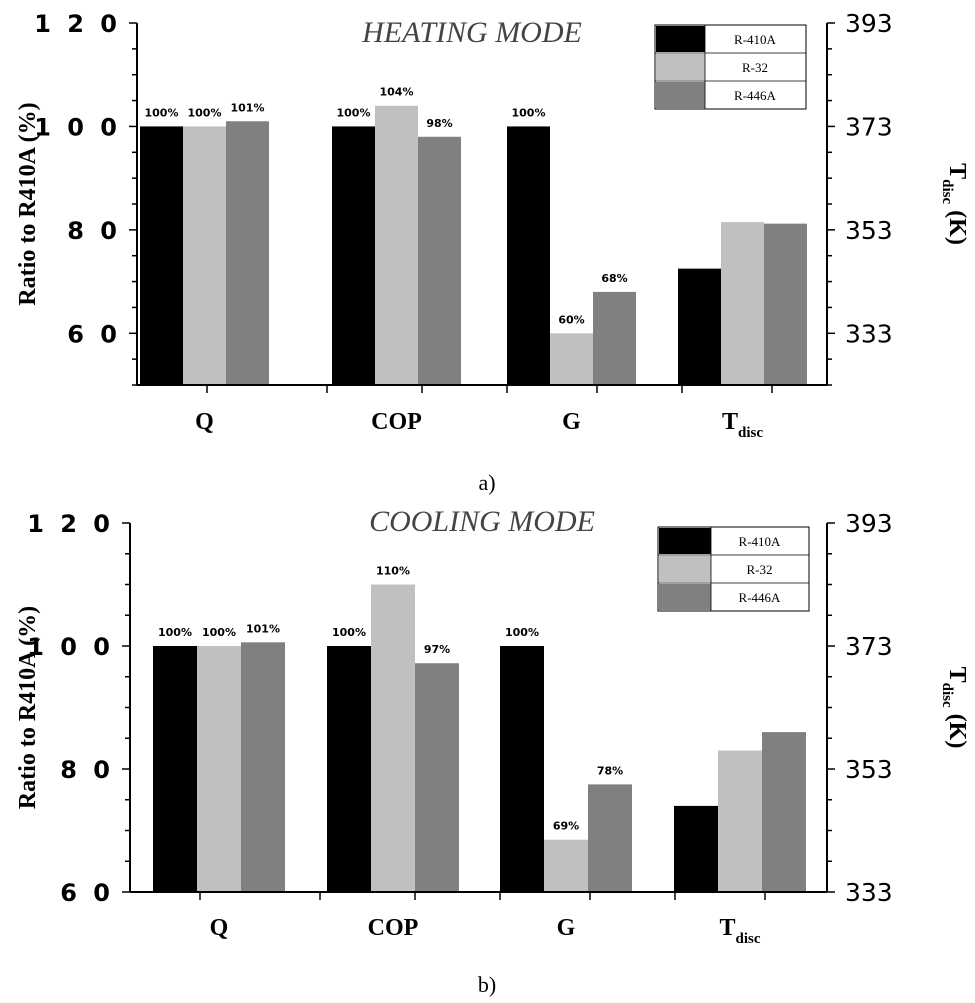 This screenshot has width=975, height=1003. Describe the element at coordinates (486, 482) in the screenshot. I see `panel-label: a)` at that location.